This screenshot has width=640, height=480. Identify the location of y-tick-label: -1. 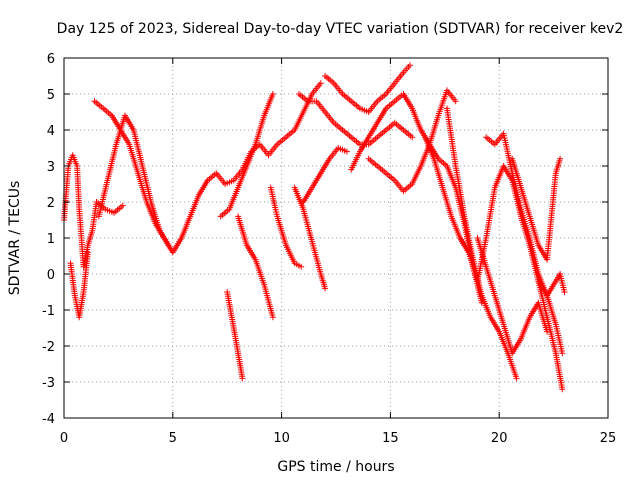
(48, 311).